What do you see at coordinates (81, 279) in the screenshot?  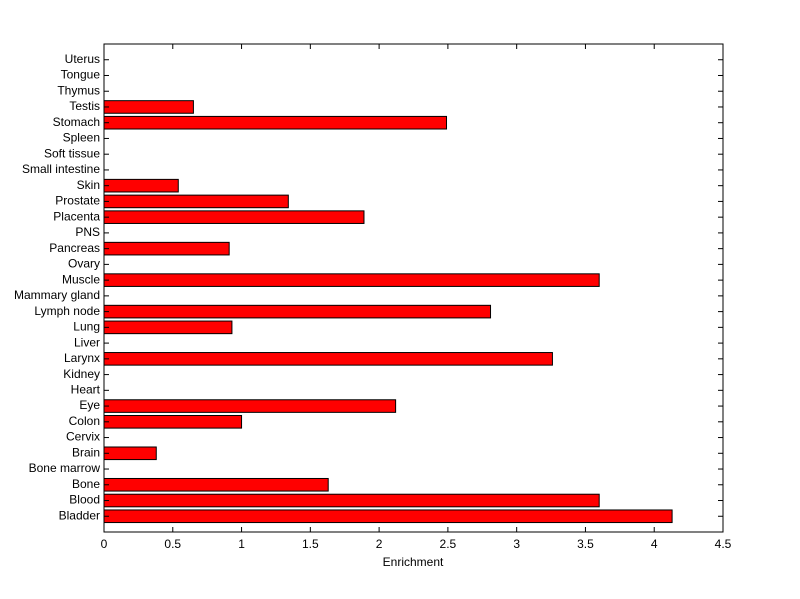 I see `y-tick-label: Muscle` at bounding box center [81, 279].